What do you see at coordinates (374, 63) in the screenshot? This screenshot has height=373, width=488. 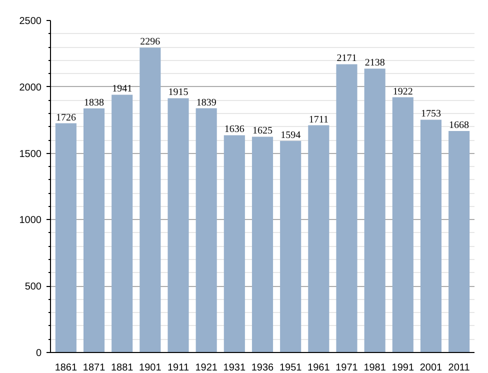 I see `data-label: 2138` at bounding box center [374, 63].